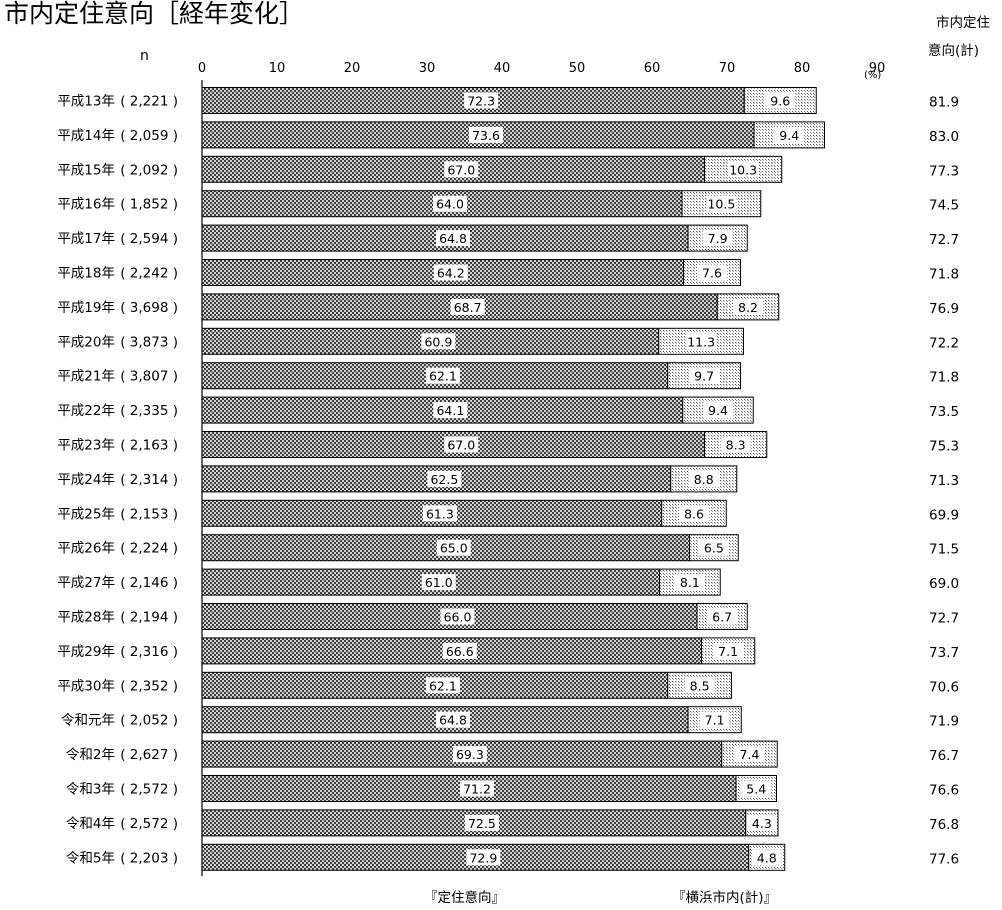 This screenshot has width=1002, height=910. I want to click on value-label-series2: 7.4, so click(750, 754).